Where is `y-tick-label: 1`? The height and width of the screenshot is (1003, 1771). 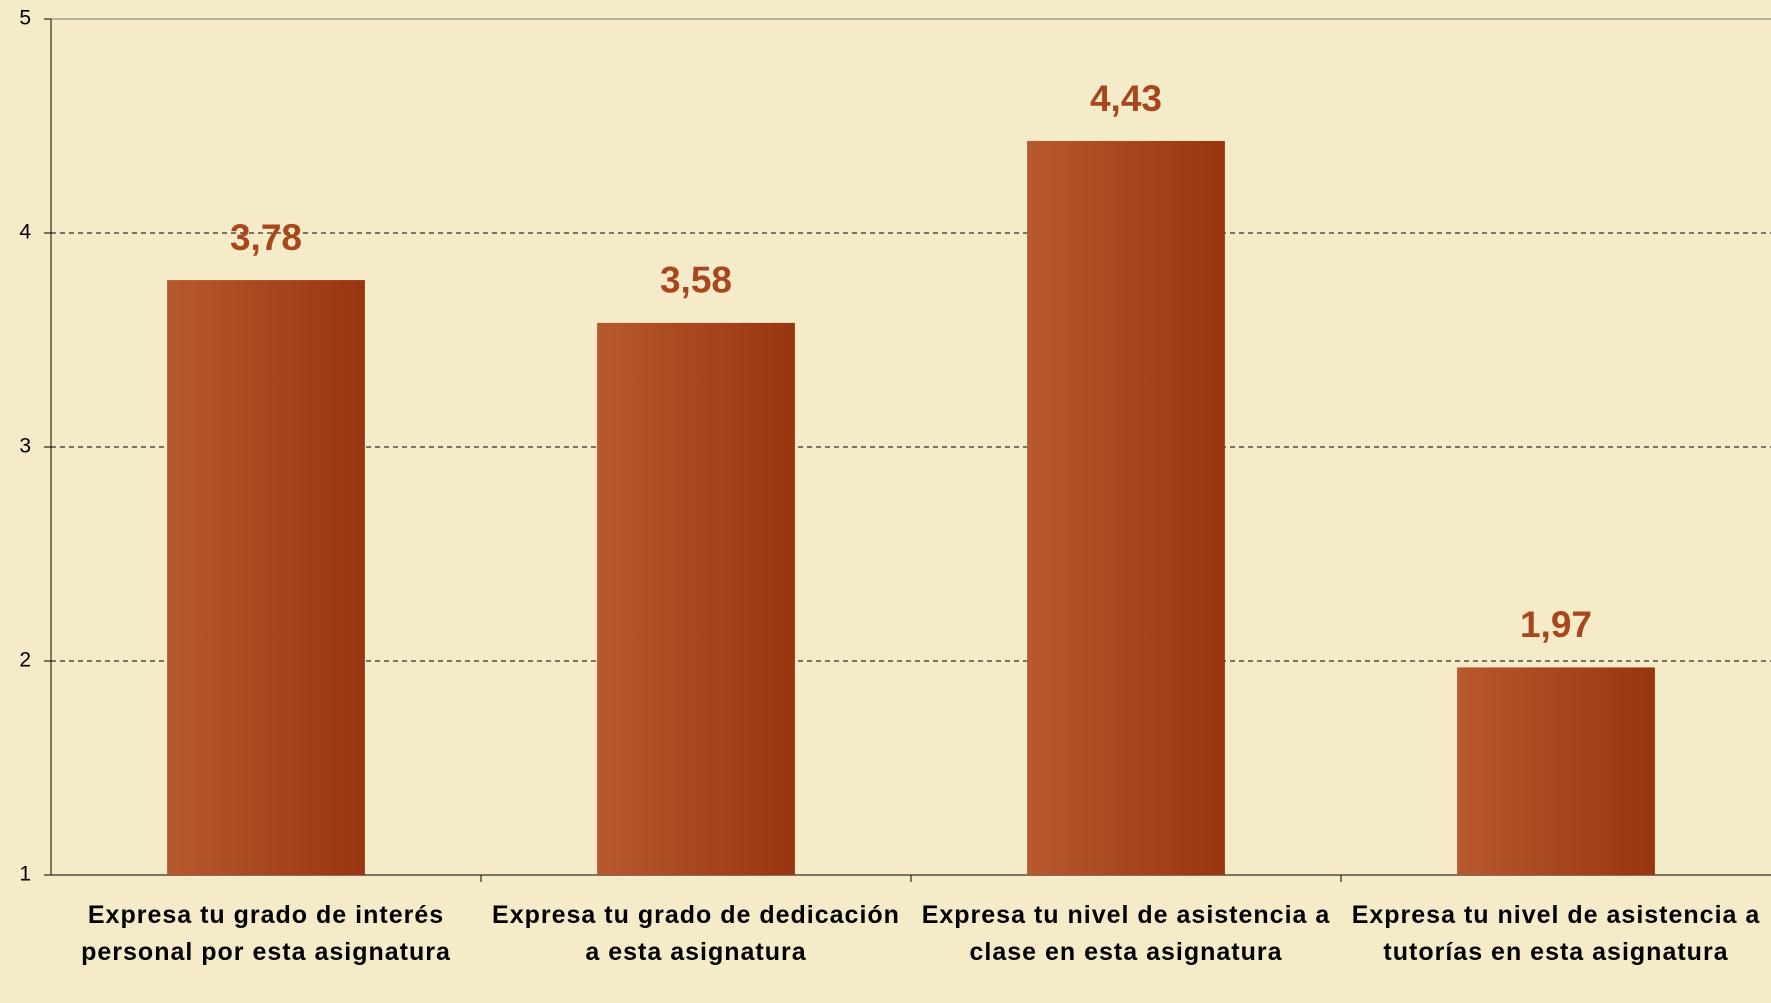 y-tick-label: 1 is located at coordinates (25, 874).